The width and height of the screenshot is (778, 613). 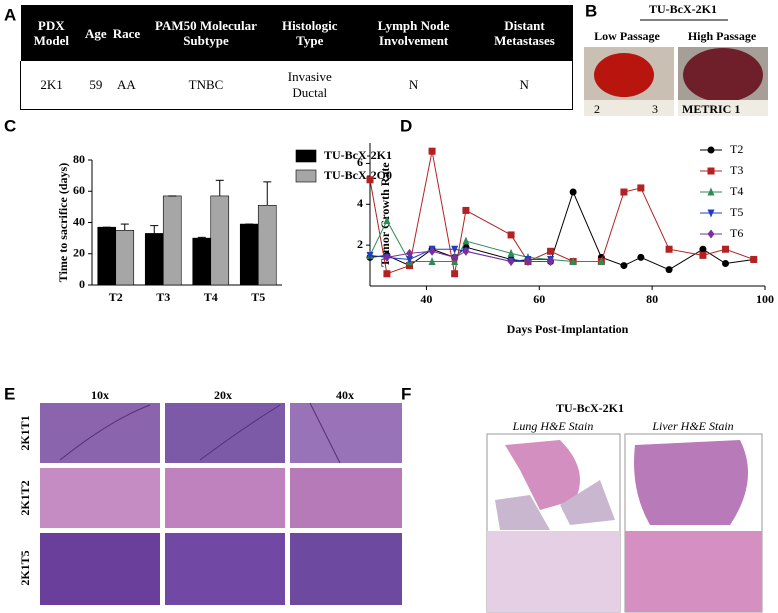 I want to click on x-tick-label: T3, so click(x=163, y=297).